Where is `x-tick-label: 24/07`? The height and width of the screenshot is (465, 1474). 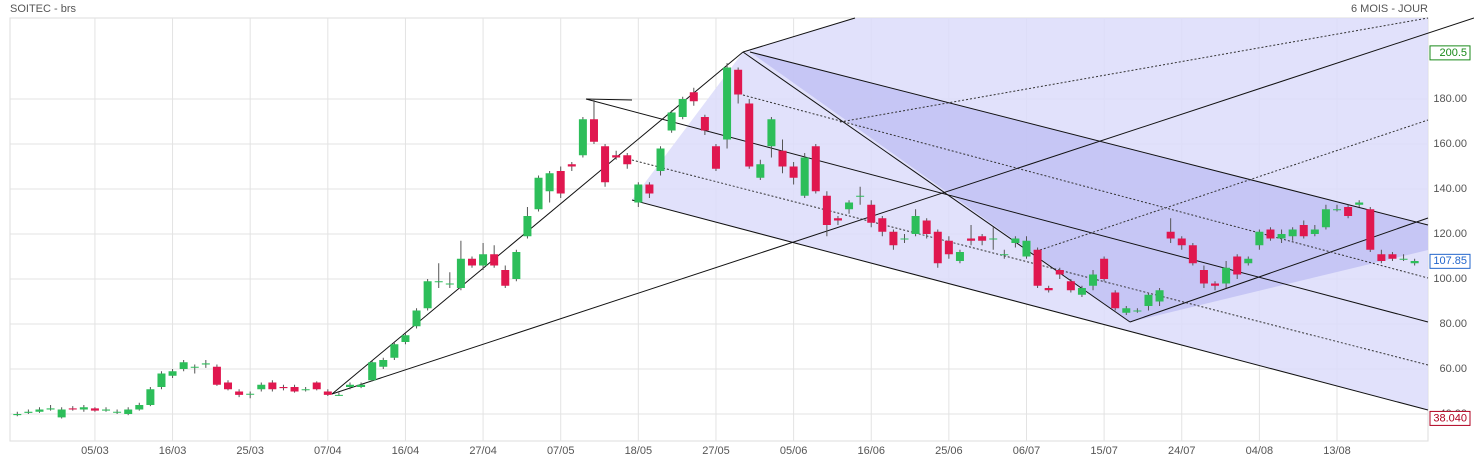
x-tick-label: 24/07 is located at coordinates (1182, 451).